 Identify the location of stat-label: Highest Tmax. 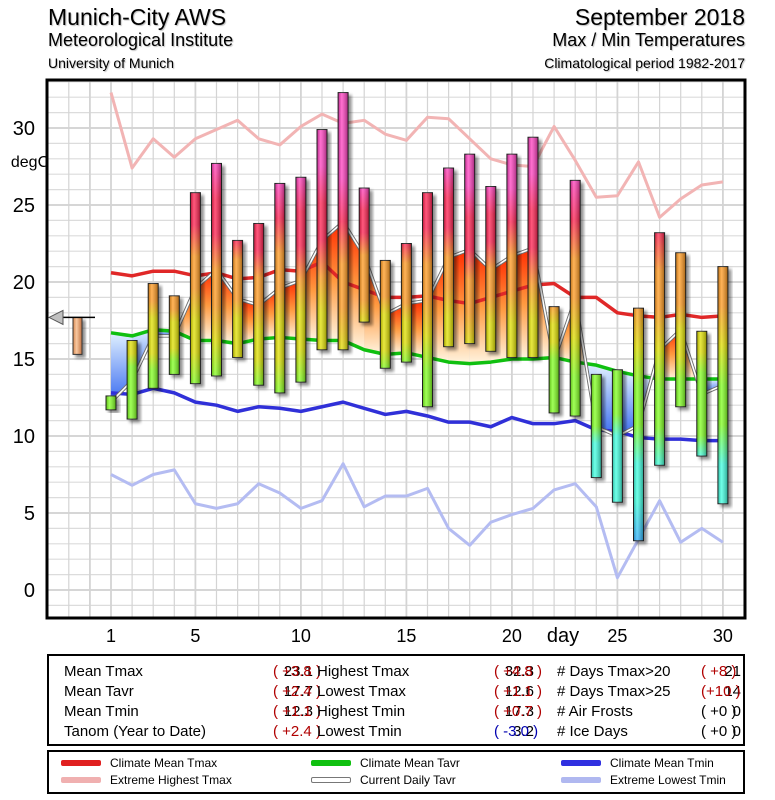
(363, 671).